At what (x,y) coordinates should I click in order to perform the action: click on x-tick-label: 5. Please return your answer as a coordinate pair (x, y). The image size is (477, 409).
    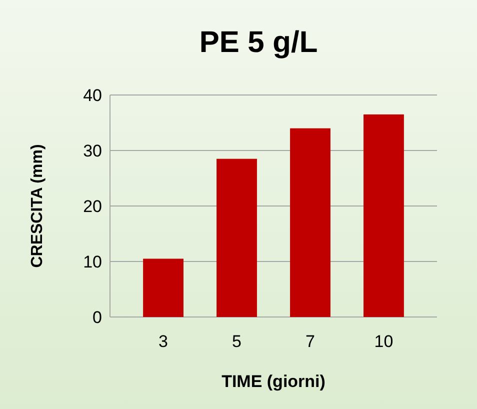
    Looking at the image, I should click on (237, 341).